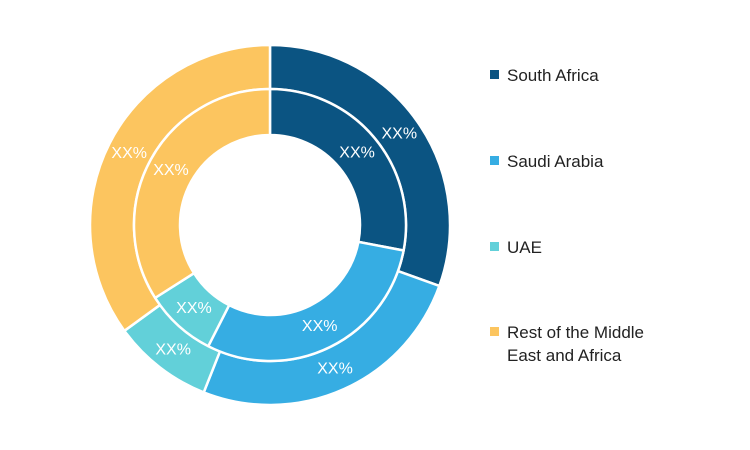 This screenshot has height=450, width=750. What do you see at coordinates (524, 247) in the screenshot?
I see `legend-label-uae: UAE` at bounding box center [524, 247].